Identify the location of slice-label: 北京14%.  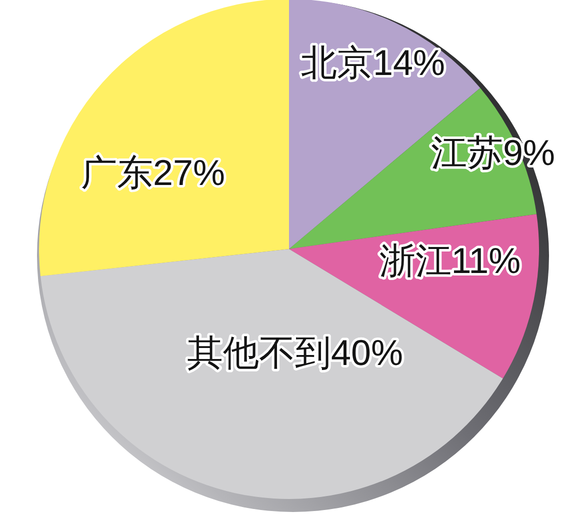
(373, 62).